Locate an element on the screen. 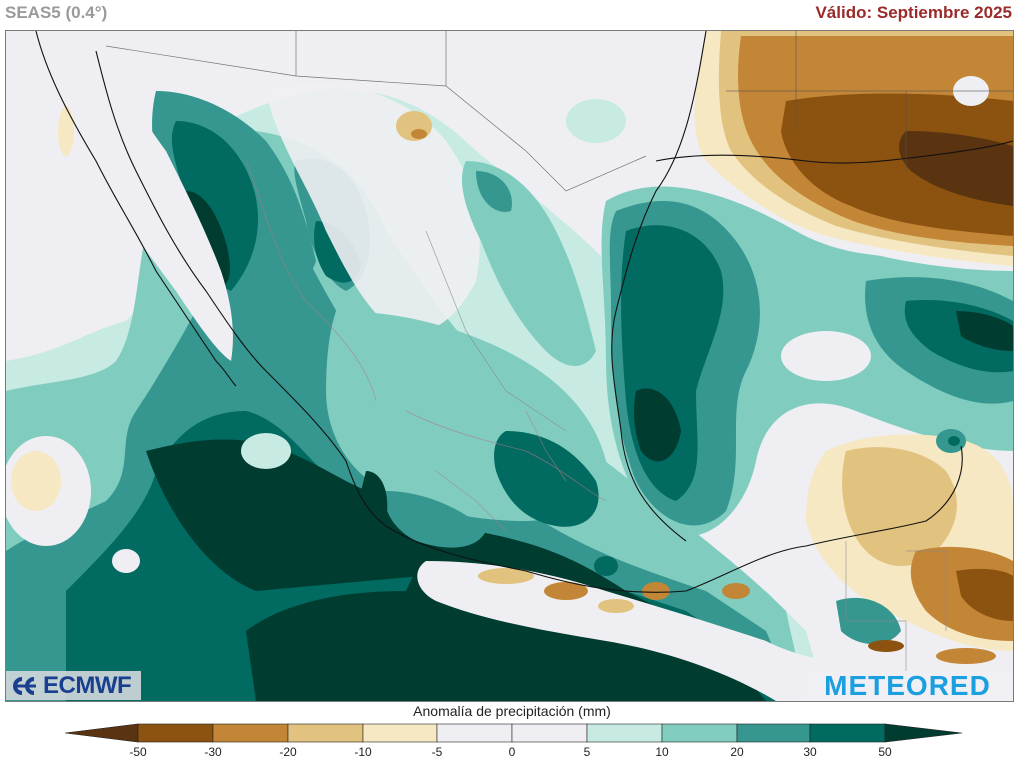 This screenshot has height=766, width=1024. meteored-logo: METEORED is located at coordinates (907, 685).